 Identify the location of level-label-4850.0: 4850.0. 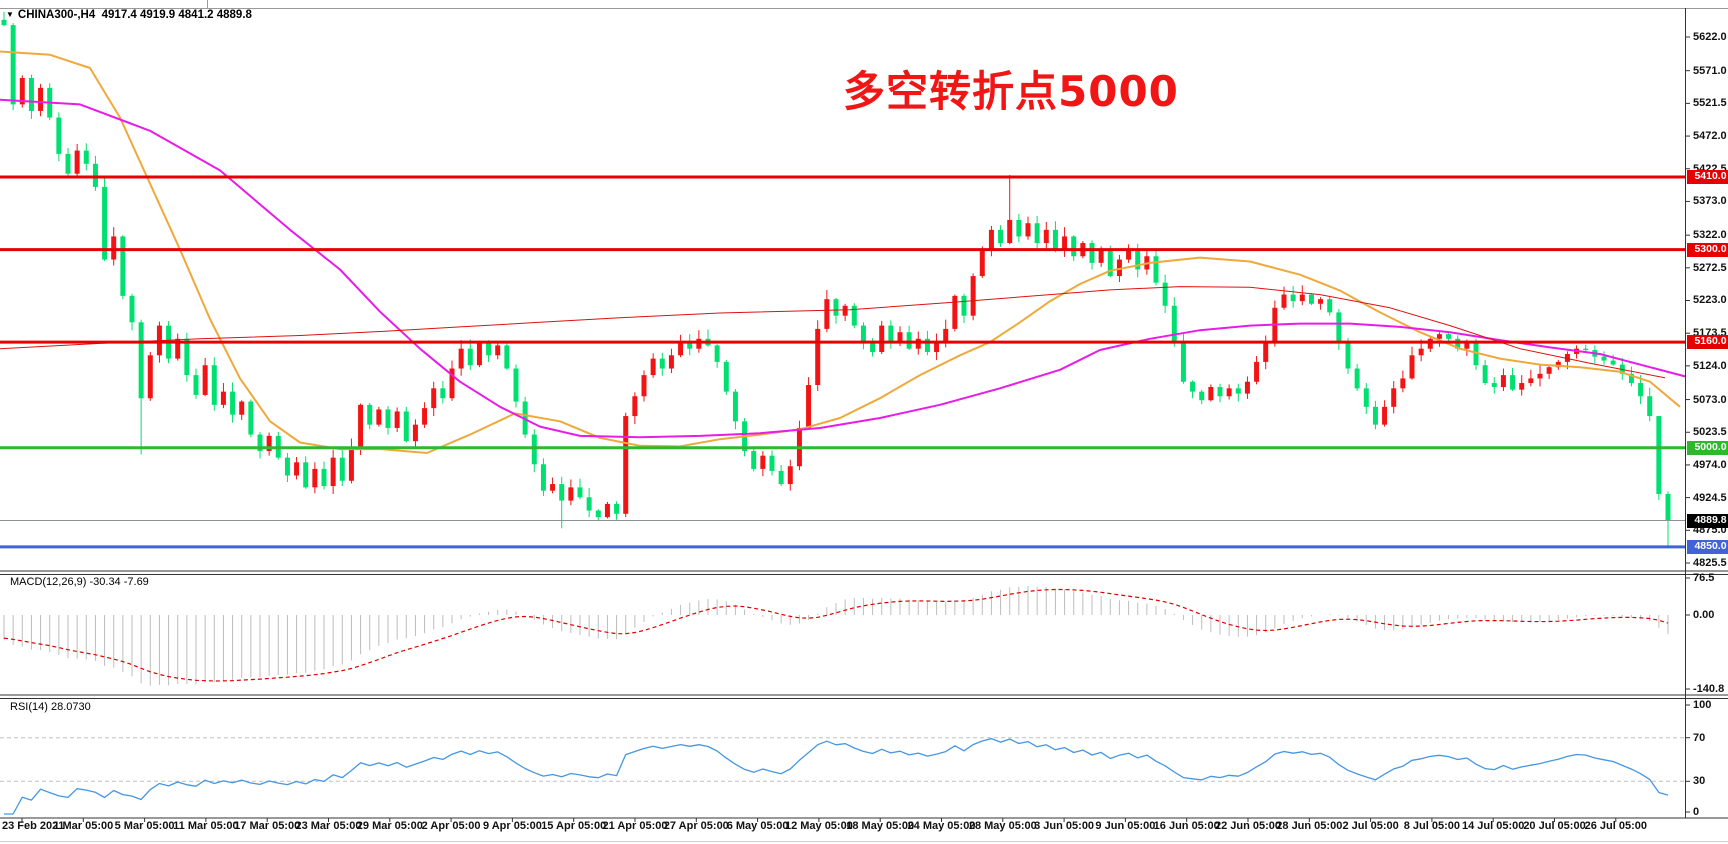
(1707, 546).